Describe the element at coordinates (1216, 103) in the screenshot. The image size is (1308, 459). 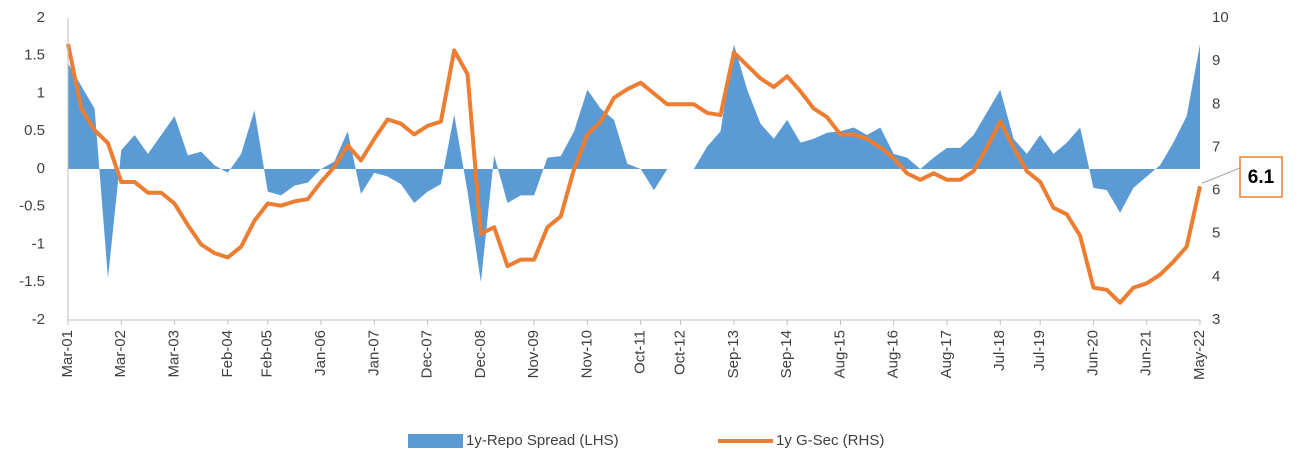
I see `y2-tick-label: 8` at that location.